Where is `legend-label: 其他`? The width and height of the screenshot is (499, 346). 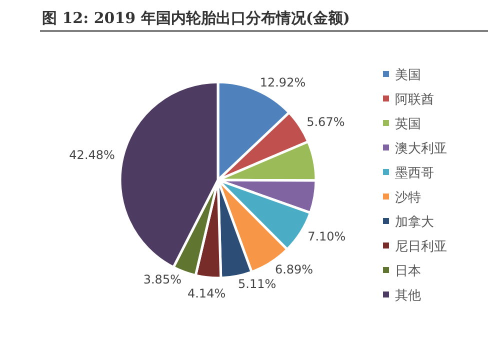 legend-label: 其他 is located at coordinates (408, 296).